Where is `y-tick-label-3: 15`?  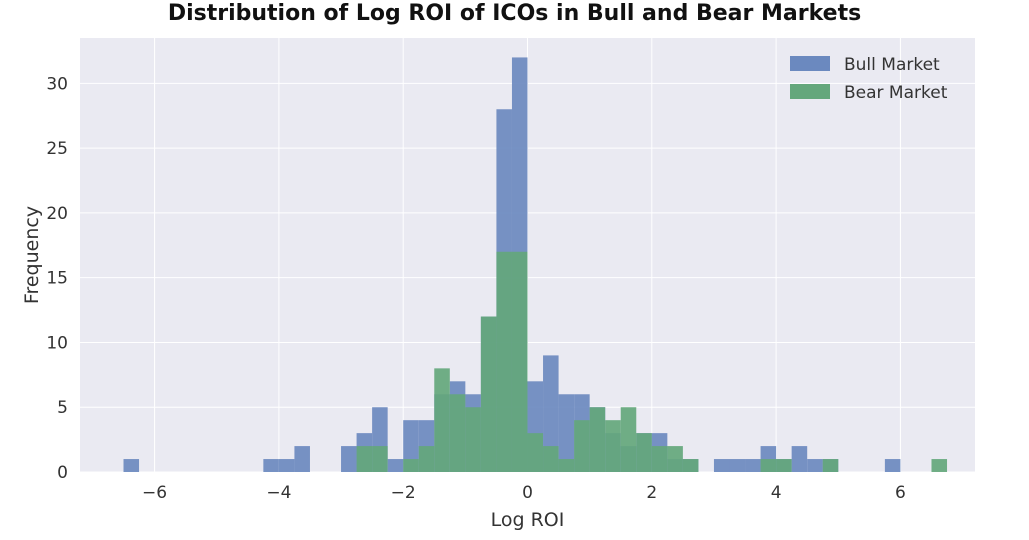 y-tick-label-3: 15 is located at coordinates (57, 279).